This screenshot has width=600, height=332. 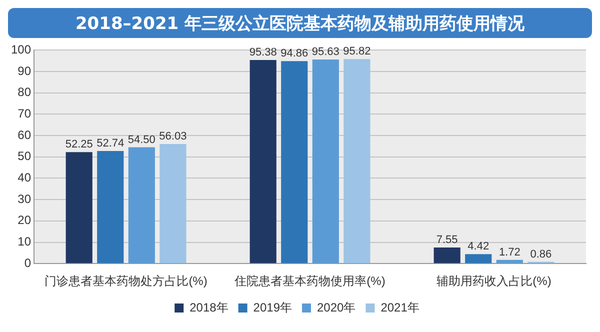 What do you see at coordinates (447, 240) in the screenshot?
I see `text: 7.55` at bounding box center [447, 240].